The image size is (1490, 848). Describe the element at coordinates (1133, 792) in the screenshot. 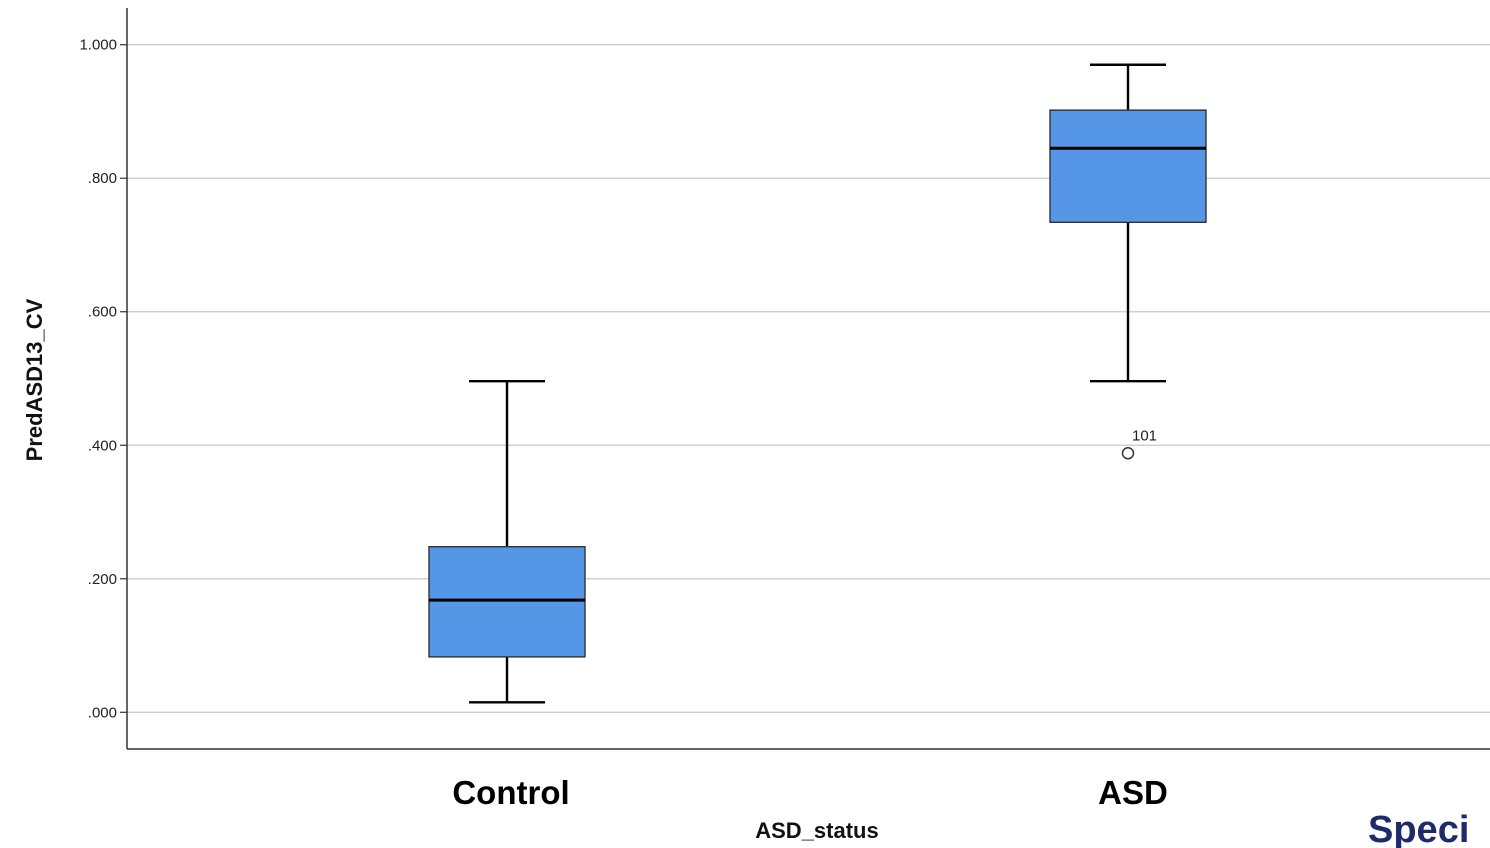

I see `category-label: ASD` at that location.